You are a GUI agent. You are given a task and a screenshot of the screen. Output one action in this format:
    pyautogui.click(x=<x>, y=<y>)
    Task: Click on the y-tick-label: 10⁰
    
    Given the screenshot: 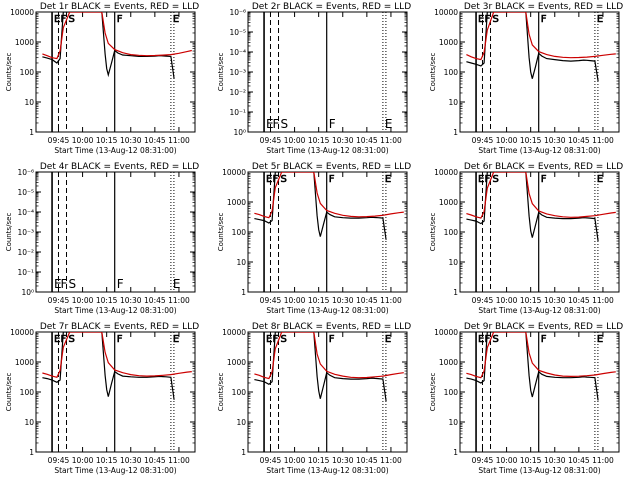 What is the action you would take?
    pyautogui.click(x=239, y=132)
    